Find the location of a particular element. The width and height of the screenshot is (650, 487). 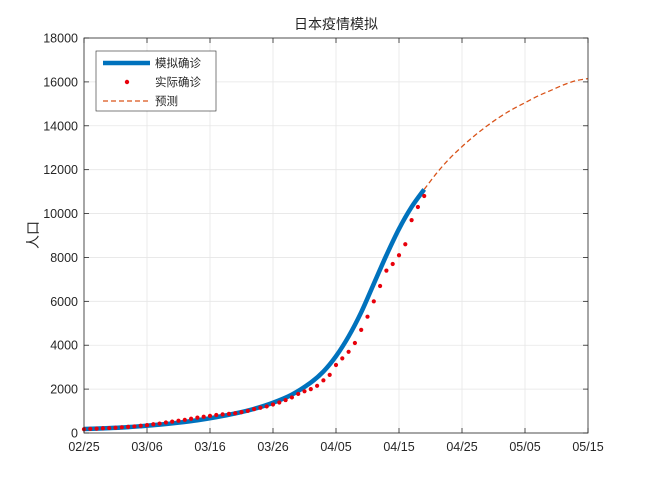

x-tick-label: 03/16 is located at coordinates (209, 447).